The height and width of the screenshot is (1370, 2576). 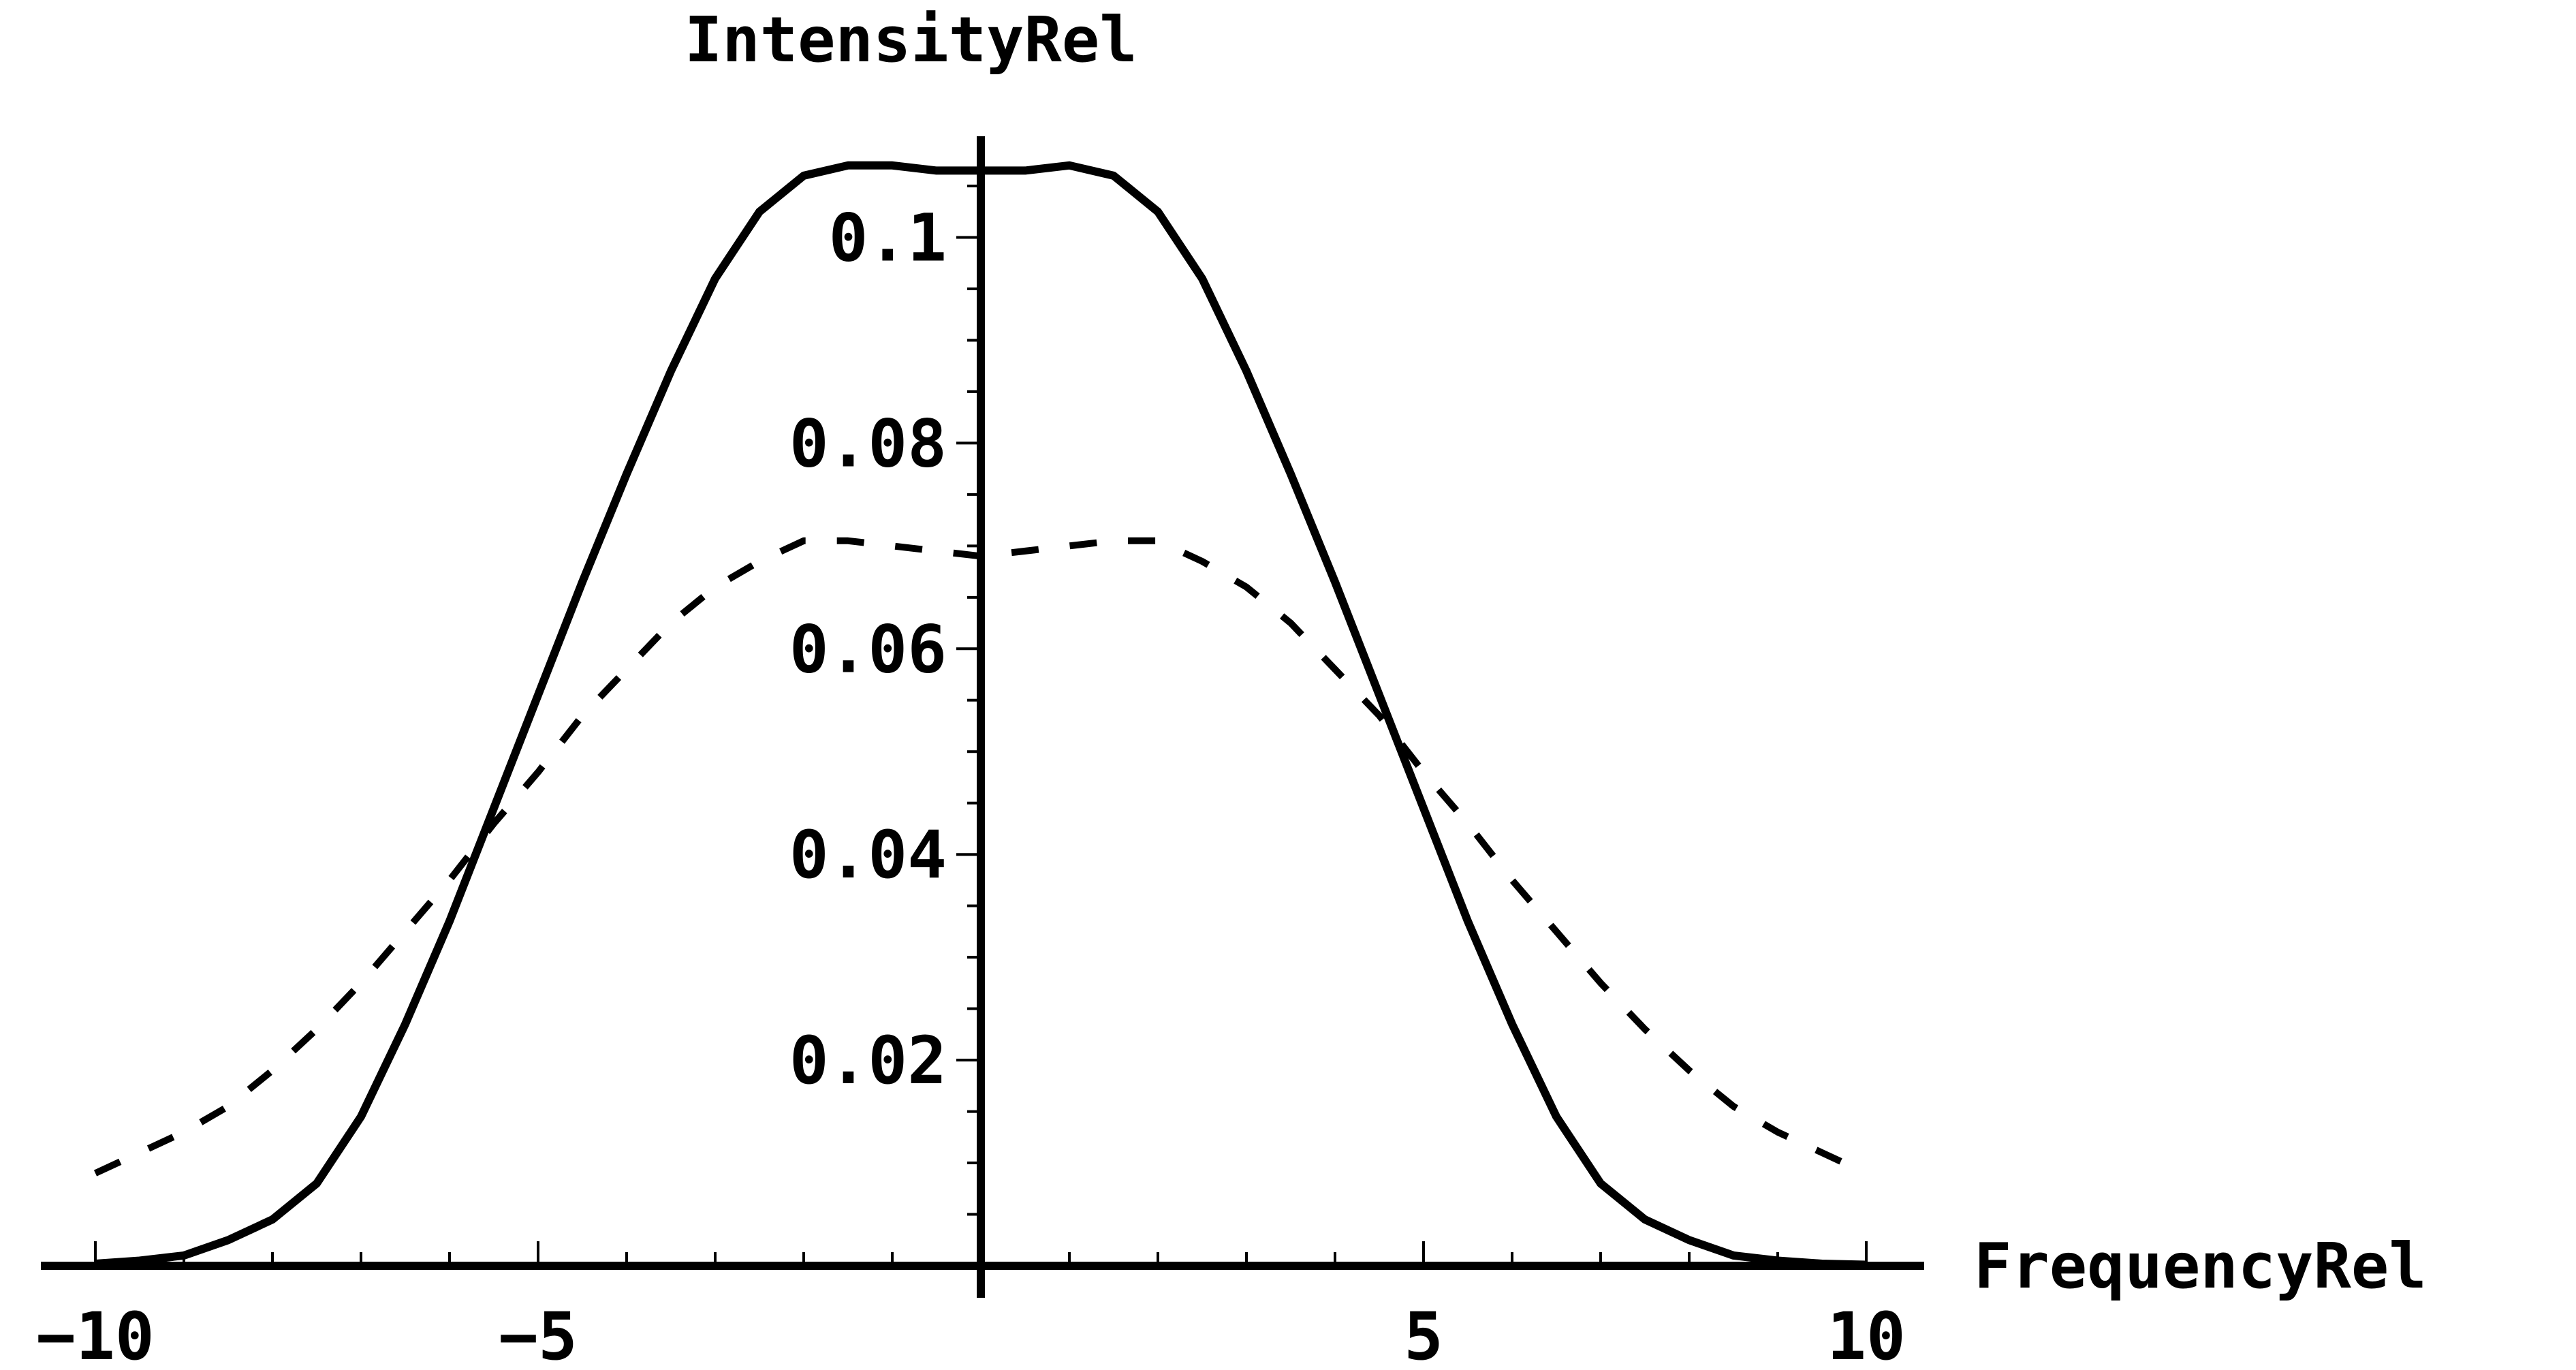 I want to click on y-tick-label: 0.06, so click(x=868, y=649).